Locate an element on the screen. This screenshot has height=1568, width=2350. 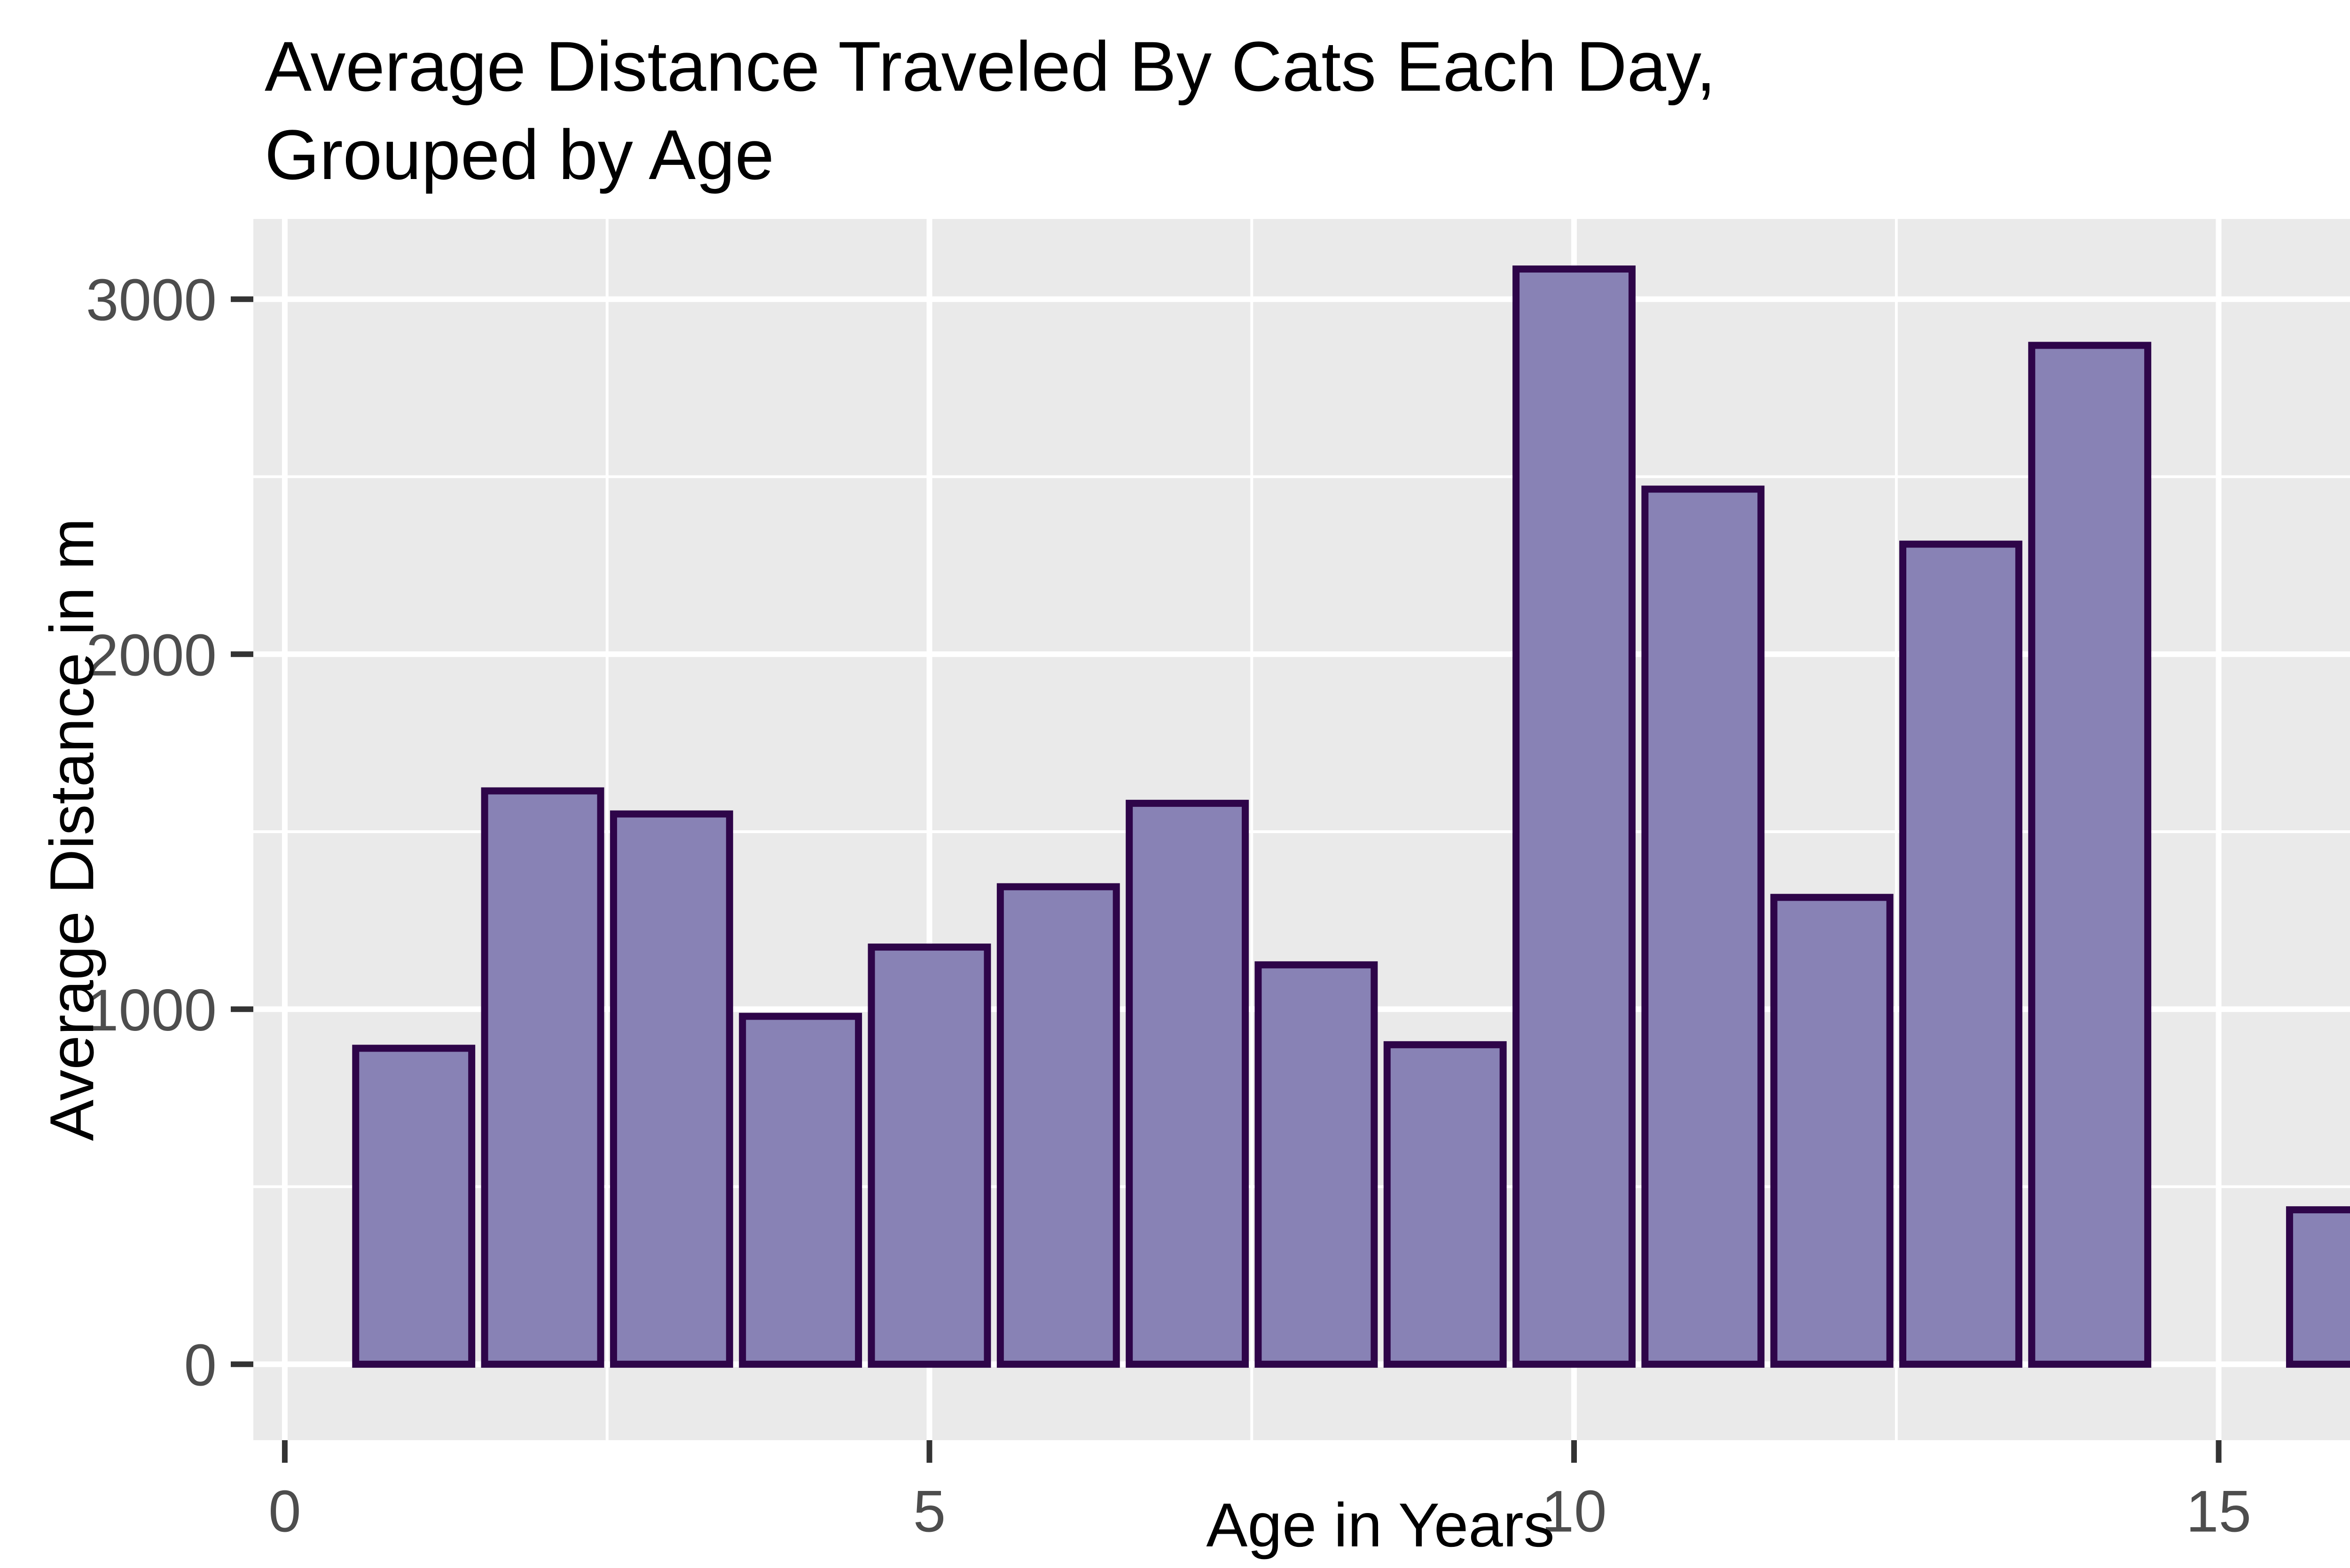
x-tick-label: 15 is located at coordinates (2218, 1512).